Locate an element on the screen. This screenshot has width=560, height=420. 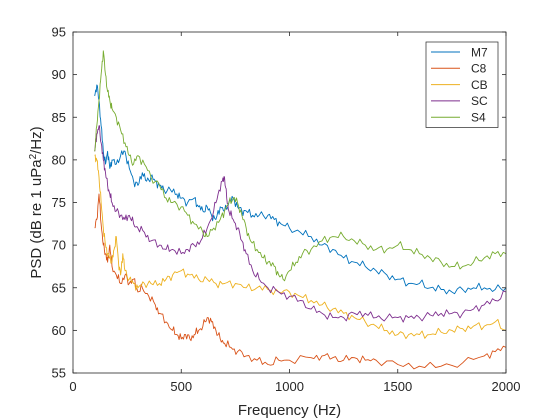
y-tick-label: 60 is located at coordinates (59, 330).